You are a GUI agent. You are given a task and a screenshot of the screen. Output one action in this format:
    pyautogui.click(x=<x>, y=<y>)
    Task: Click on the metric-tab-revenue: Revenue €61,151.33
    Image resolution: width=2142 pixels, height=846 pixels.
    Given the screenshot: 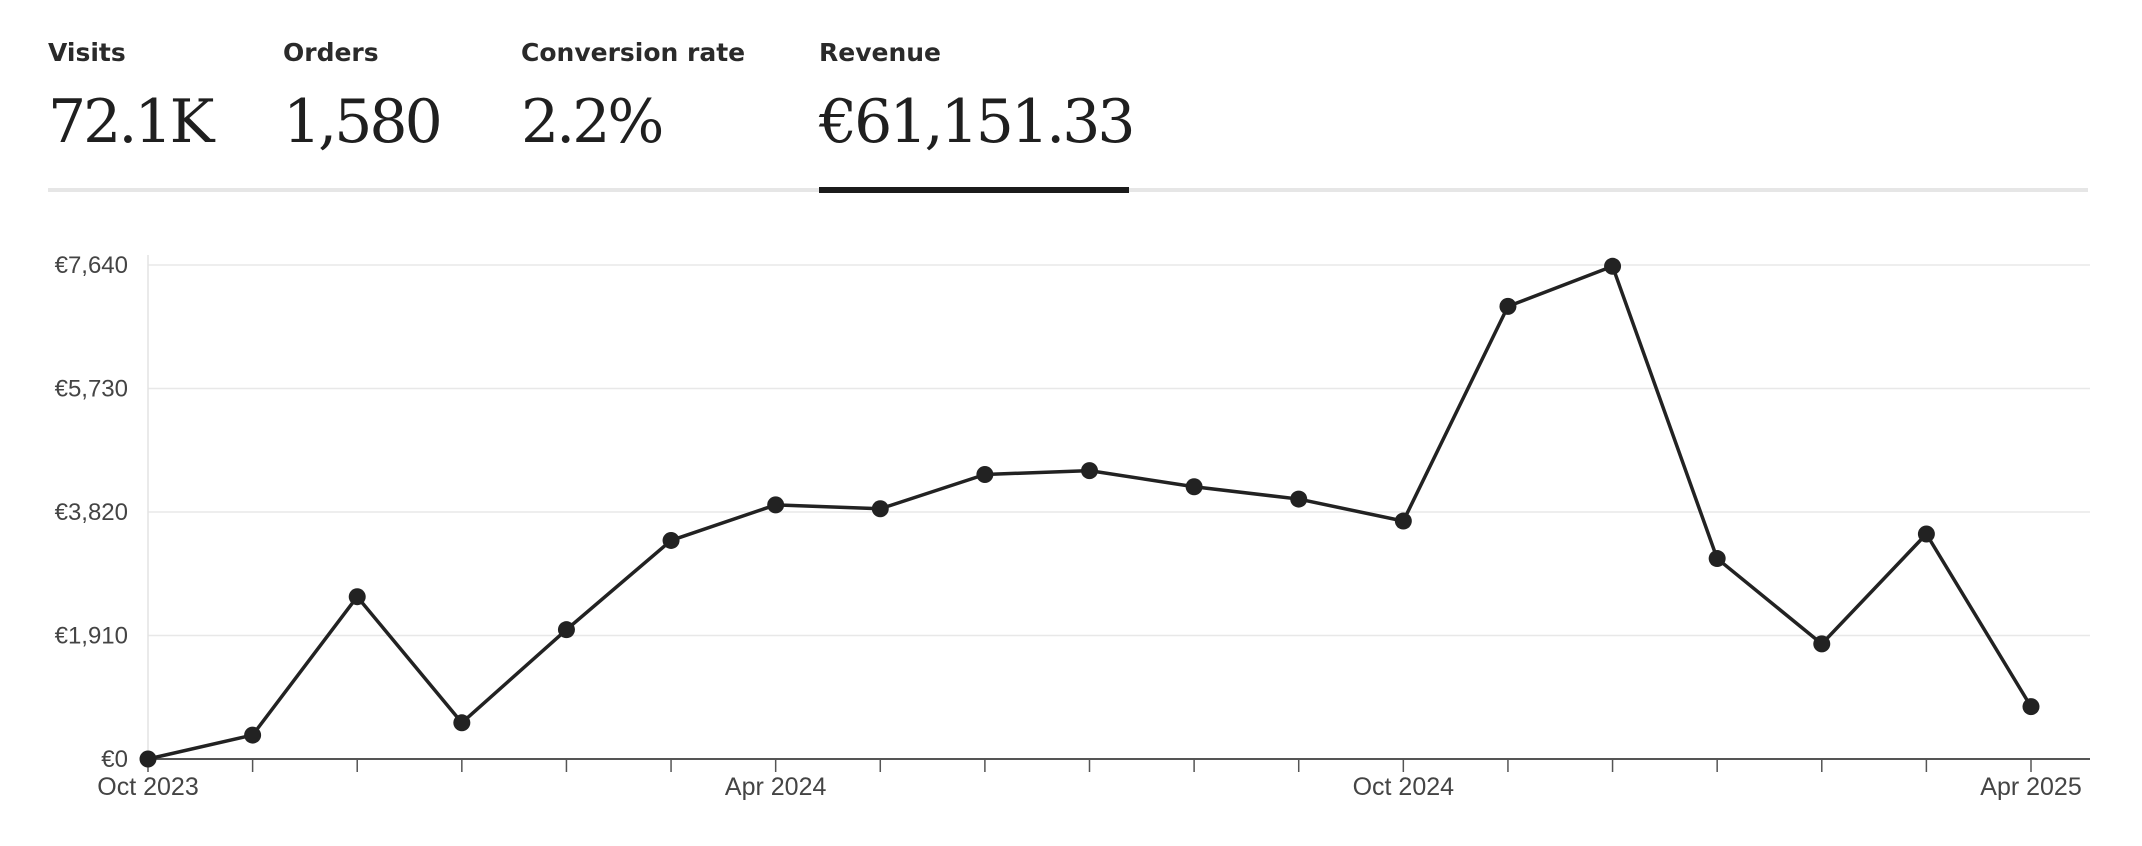 What is the action you would take?
    pyautogui.click(x=977, y=97)
    